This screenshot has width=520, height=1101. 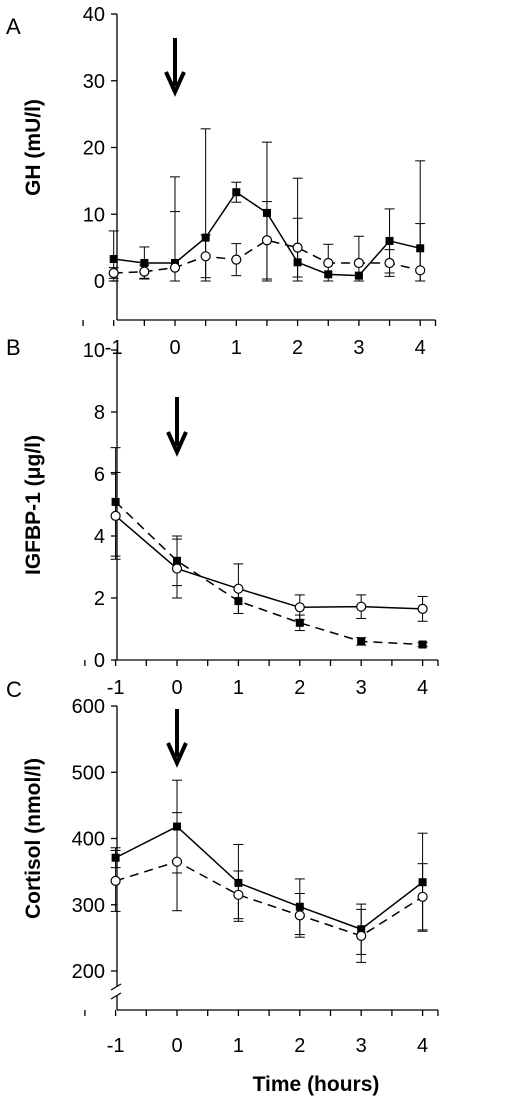 I want to click on y-tick-label: 200, so click(x=88, y=972).